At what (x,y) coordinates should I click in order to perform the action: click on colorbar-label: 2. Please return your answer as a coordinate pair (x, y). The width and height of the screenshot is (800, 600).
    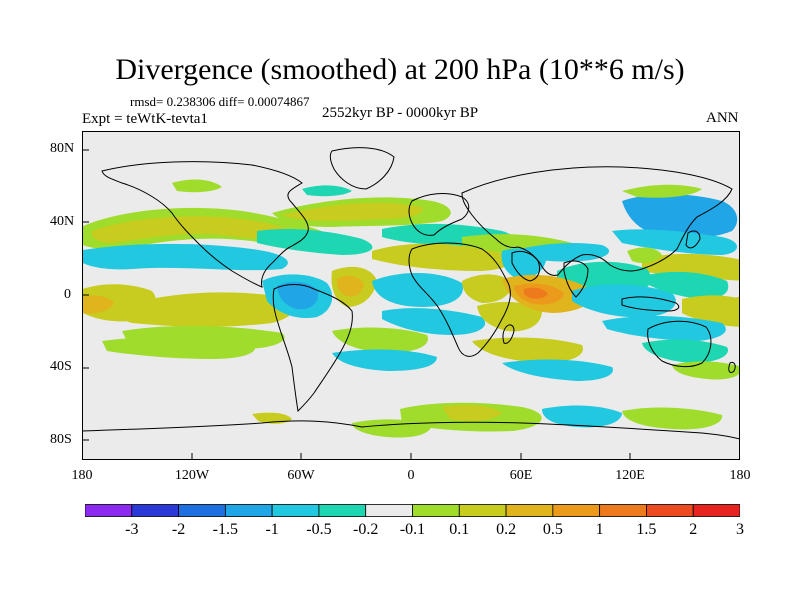
    Looking at the image, I should click on (693, 529).